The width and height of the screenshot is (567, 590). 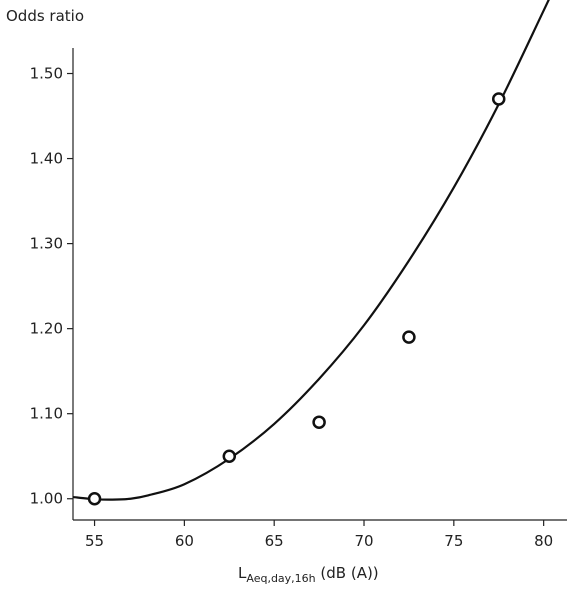 I want to click on y-ticks: 1.00 1.10 1.20 1.30 1.40 1.50, so click(x=51, y=286).